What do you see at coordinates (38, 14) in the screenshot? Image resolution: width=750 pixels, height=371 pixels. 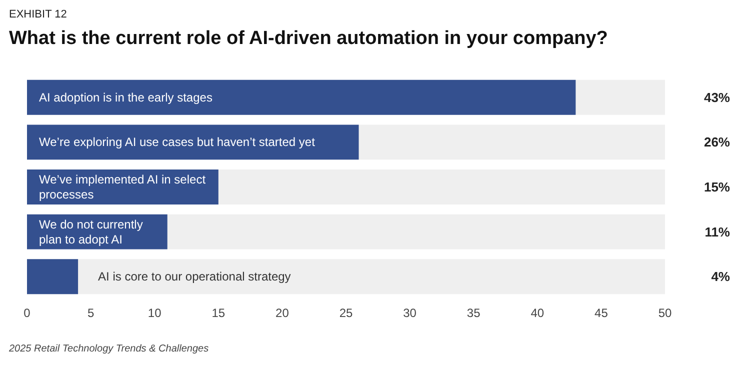 I see `chart-subtitle: EXHIBIT 12` at bounding box center [38, 14].